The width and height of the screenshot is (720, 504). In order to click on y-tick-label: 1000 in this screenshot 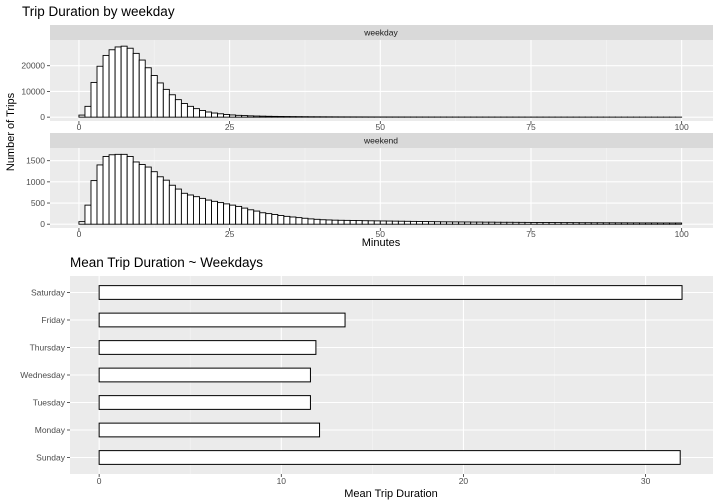, I will do `click(35, 182)`.